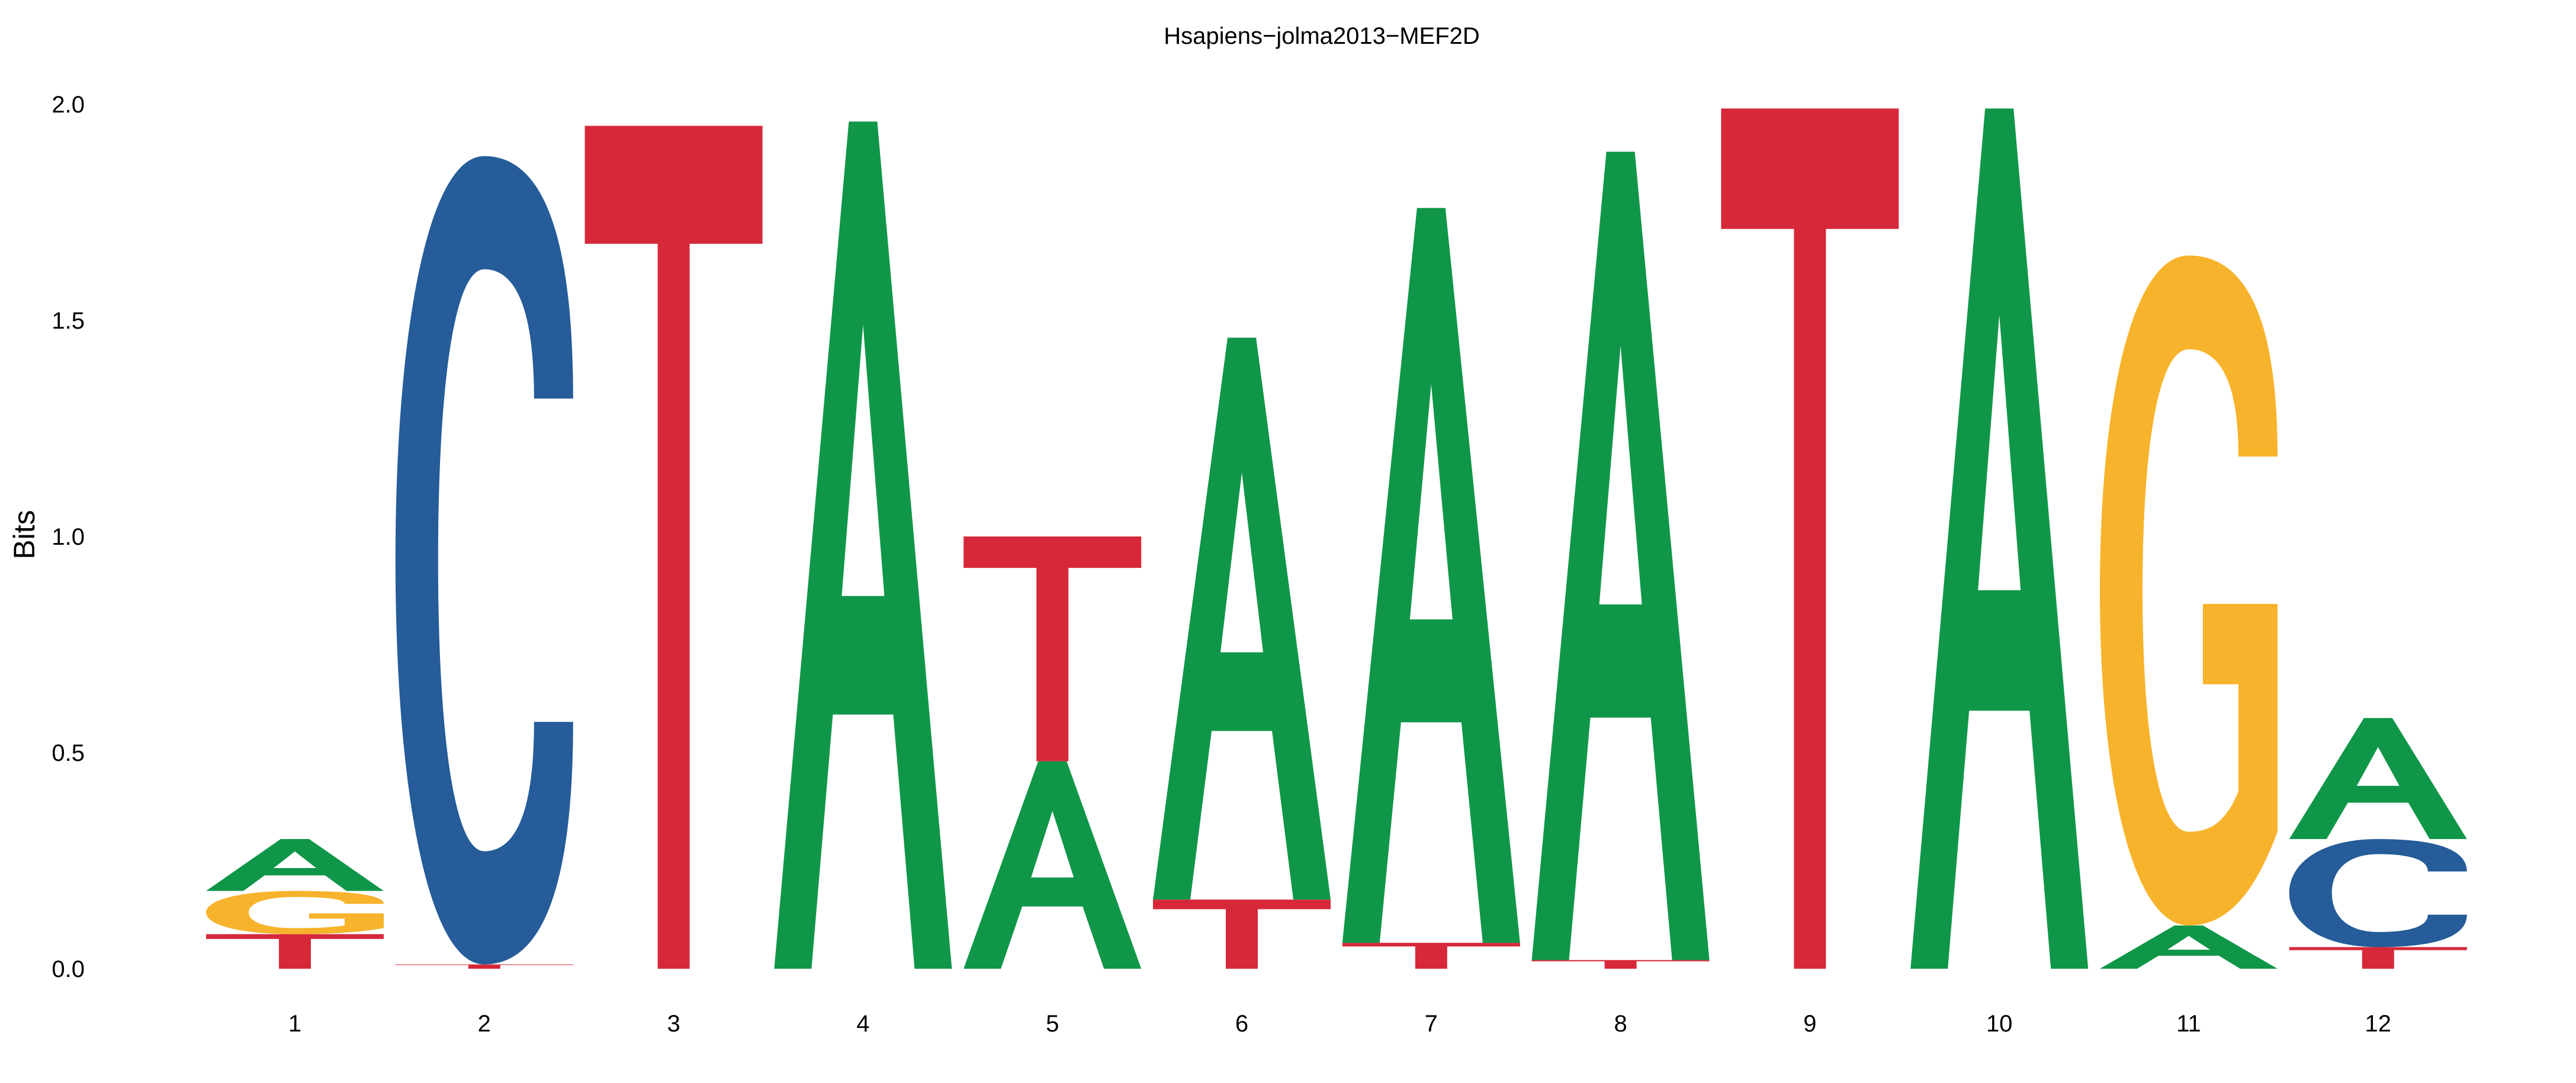 This screenshot has width=2576, height=1083. Describe the element at coordinates (2188, 1024) in the screenshot. I see `x-tick-label: 11` at that location.